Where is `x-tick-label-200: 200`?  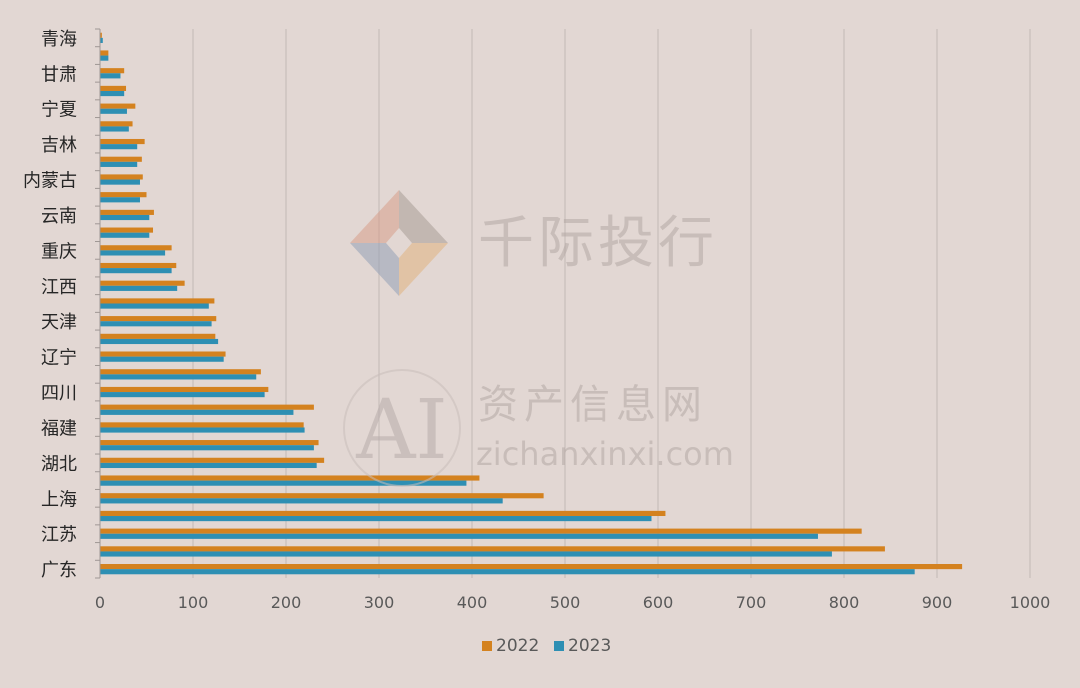
x-tick-label-200: 200 is located at coordinates (286, 602).